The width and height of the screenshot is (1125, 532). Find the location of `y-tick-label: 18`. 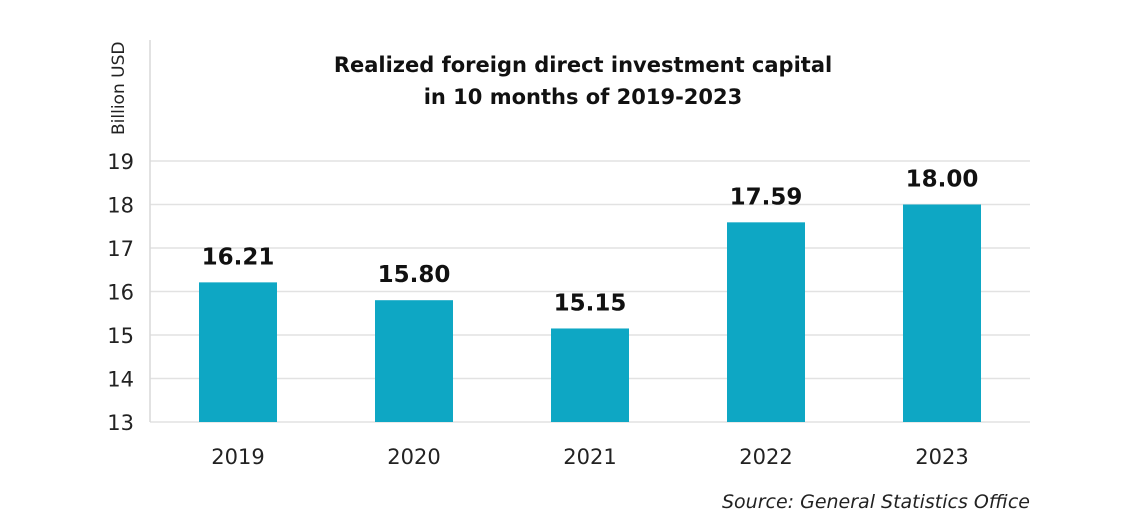

y-tick-label: 18 is located at coordinates (120, 206).